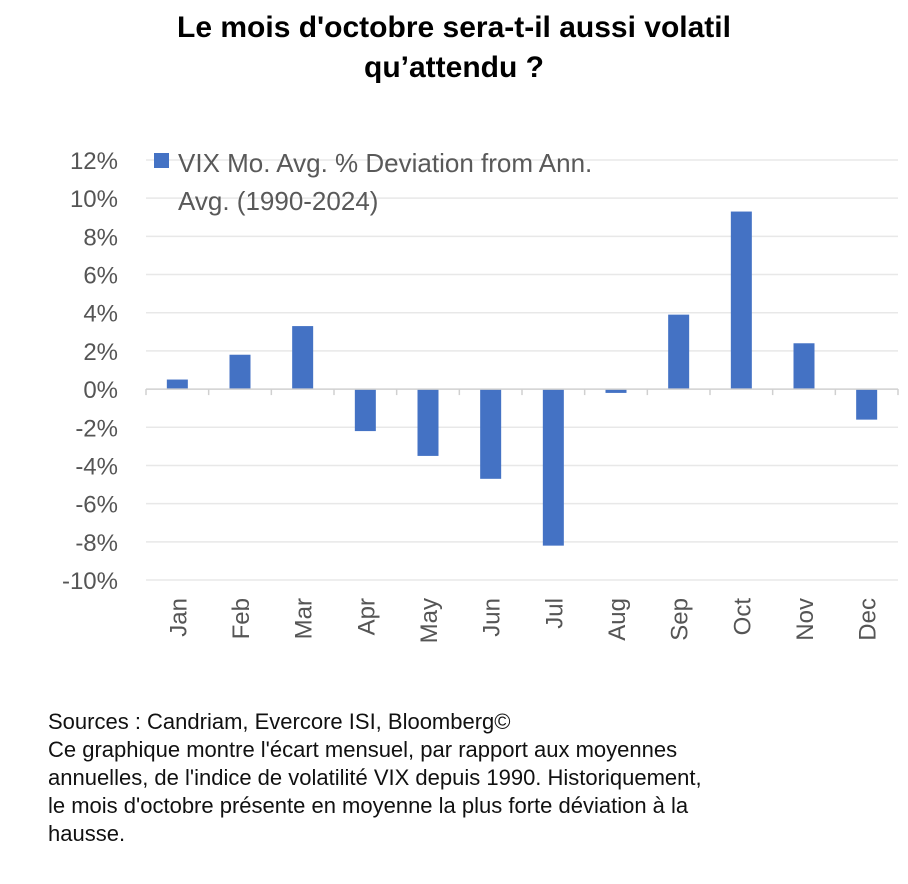  Describe the element at coordinates (278, 201) in the screenshot. I see `legend-label-line-2: Avg. (1990-2024)` at that location.